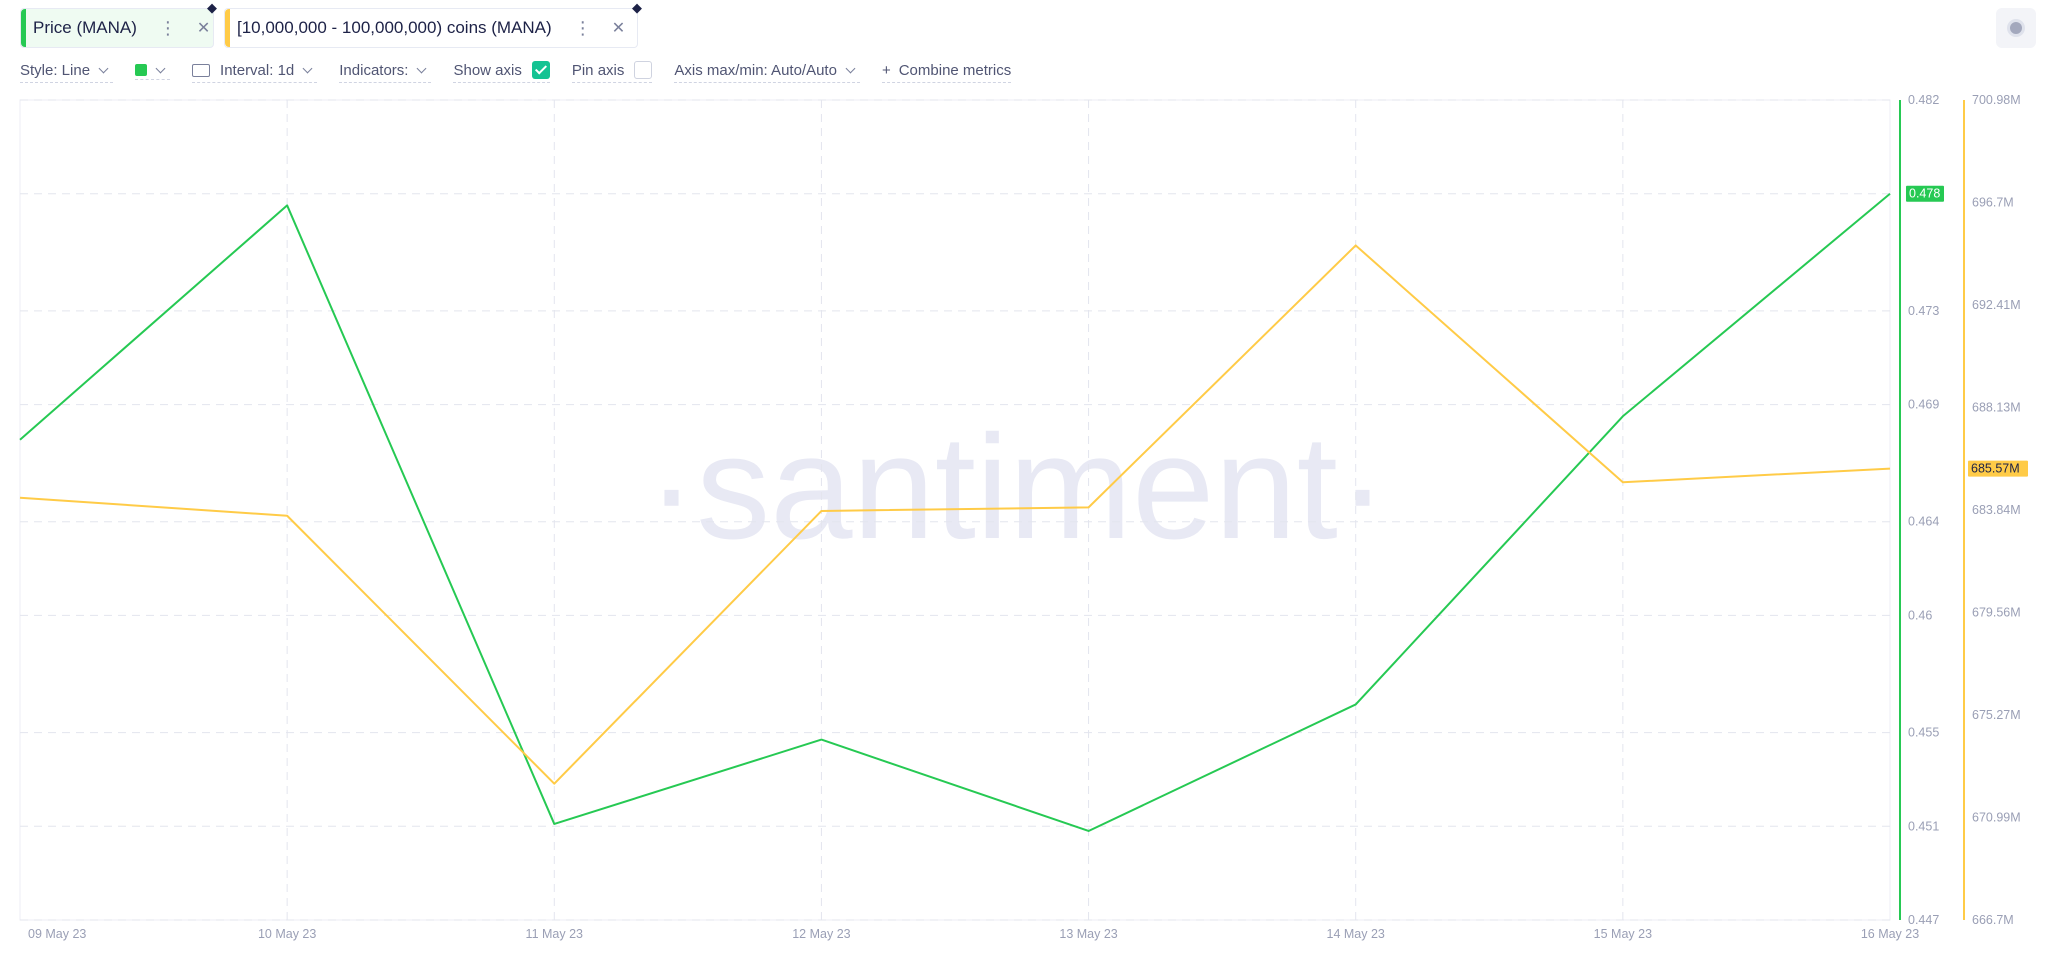 The height and width of the screenshot is (956, 2048). I want to click on x-tick-label: 16 May 23, so click(1890, 934).